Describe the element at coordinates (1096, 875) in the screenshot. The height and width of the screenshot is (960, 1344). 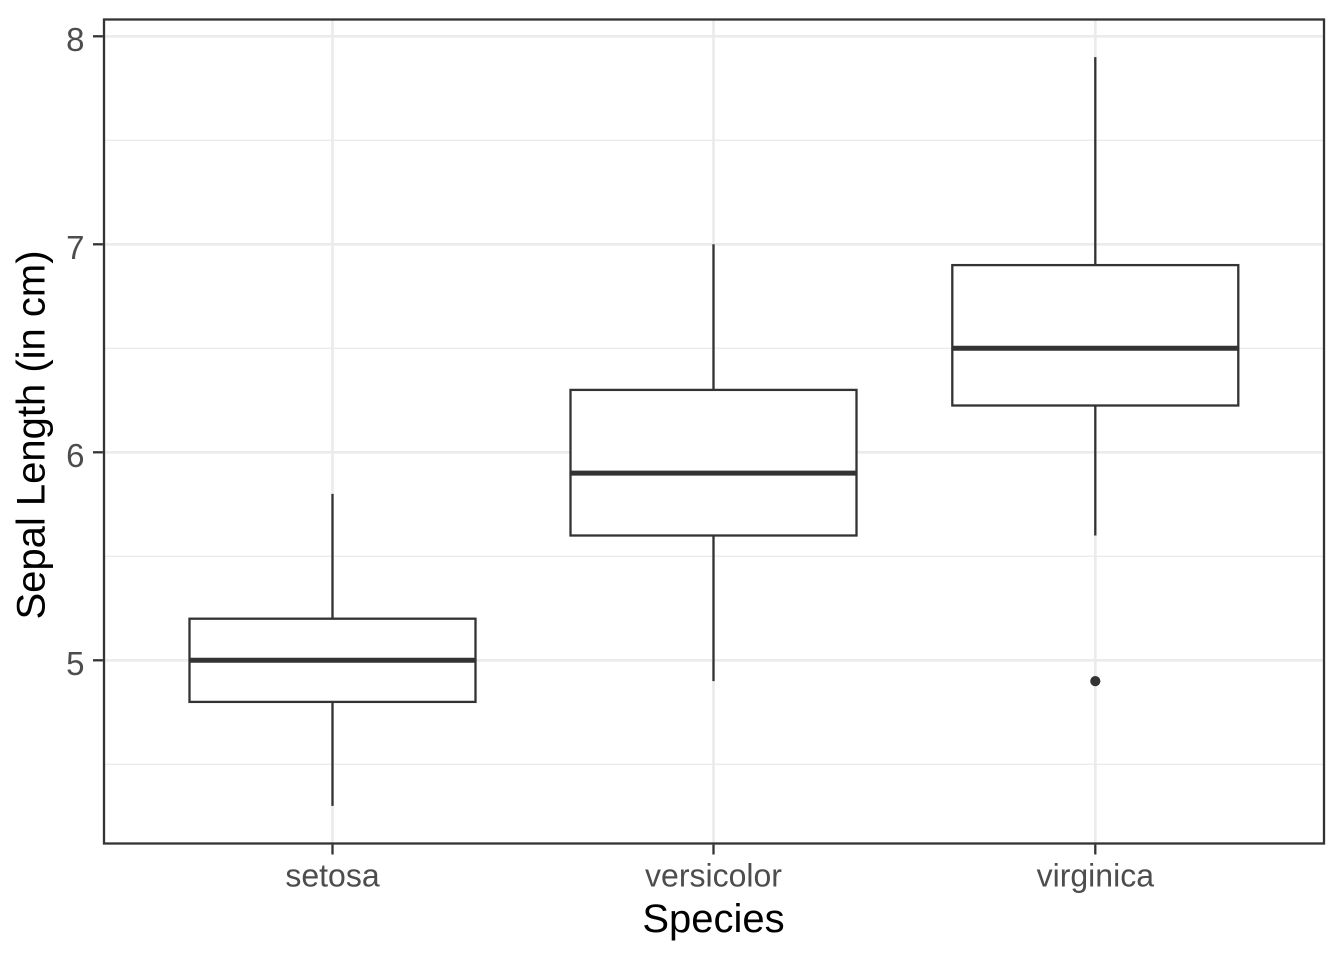
I see `svg-text: virginica` at that location.